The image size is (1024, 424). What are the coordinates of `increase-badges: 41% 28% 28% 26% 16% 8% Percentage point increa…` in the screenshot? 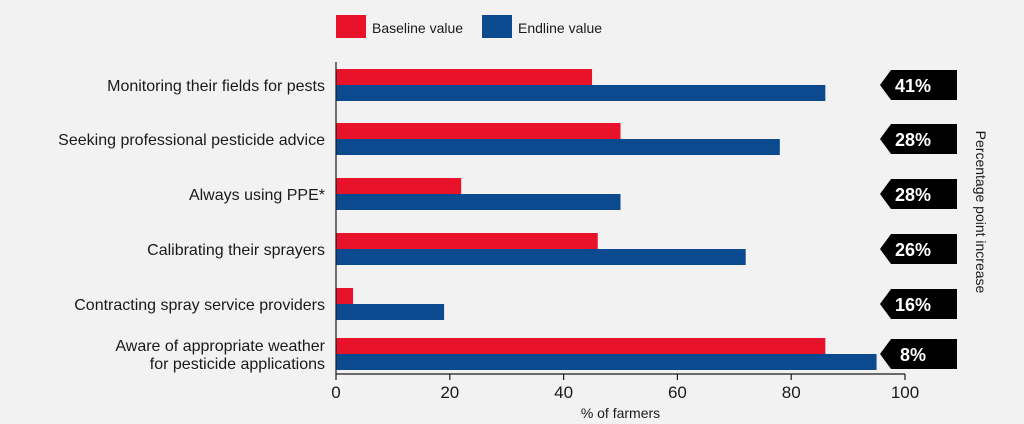 It's located at (934, 219).